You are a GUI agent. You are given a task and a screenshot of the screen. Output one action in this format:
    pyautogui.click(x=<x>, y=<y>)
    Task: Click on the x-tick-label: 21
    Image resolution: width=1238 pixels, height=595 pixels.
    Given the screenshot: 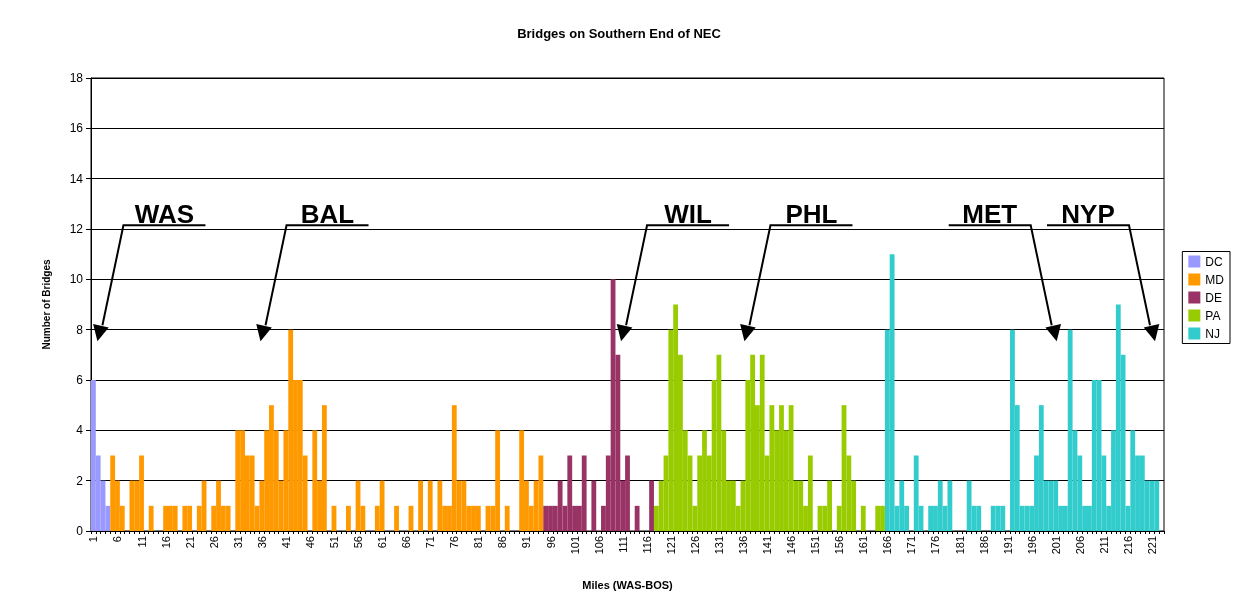 What is the action you would take?
    pyautogui.click(x=189, y=542)
    